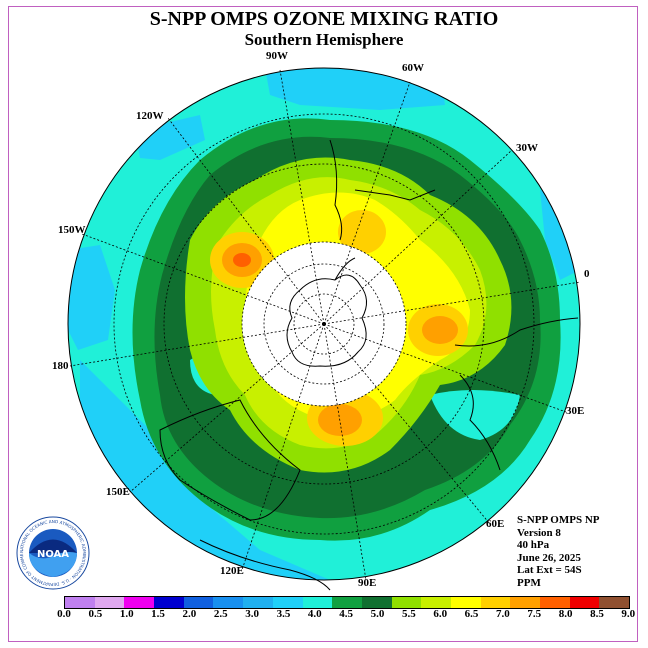  I want to click on info-units: PPM, so click(529, 582).